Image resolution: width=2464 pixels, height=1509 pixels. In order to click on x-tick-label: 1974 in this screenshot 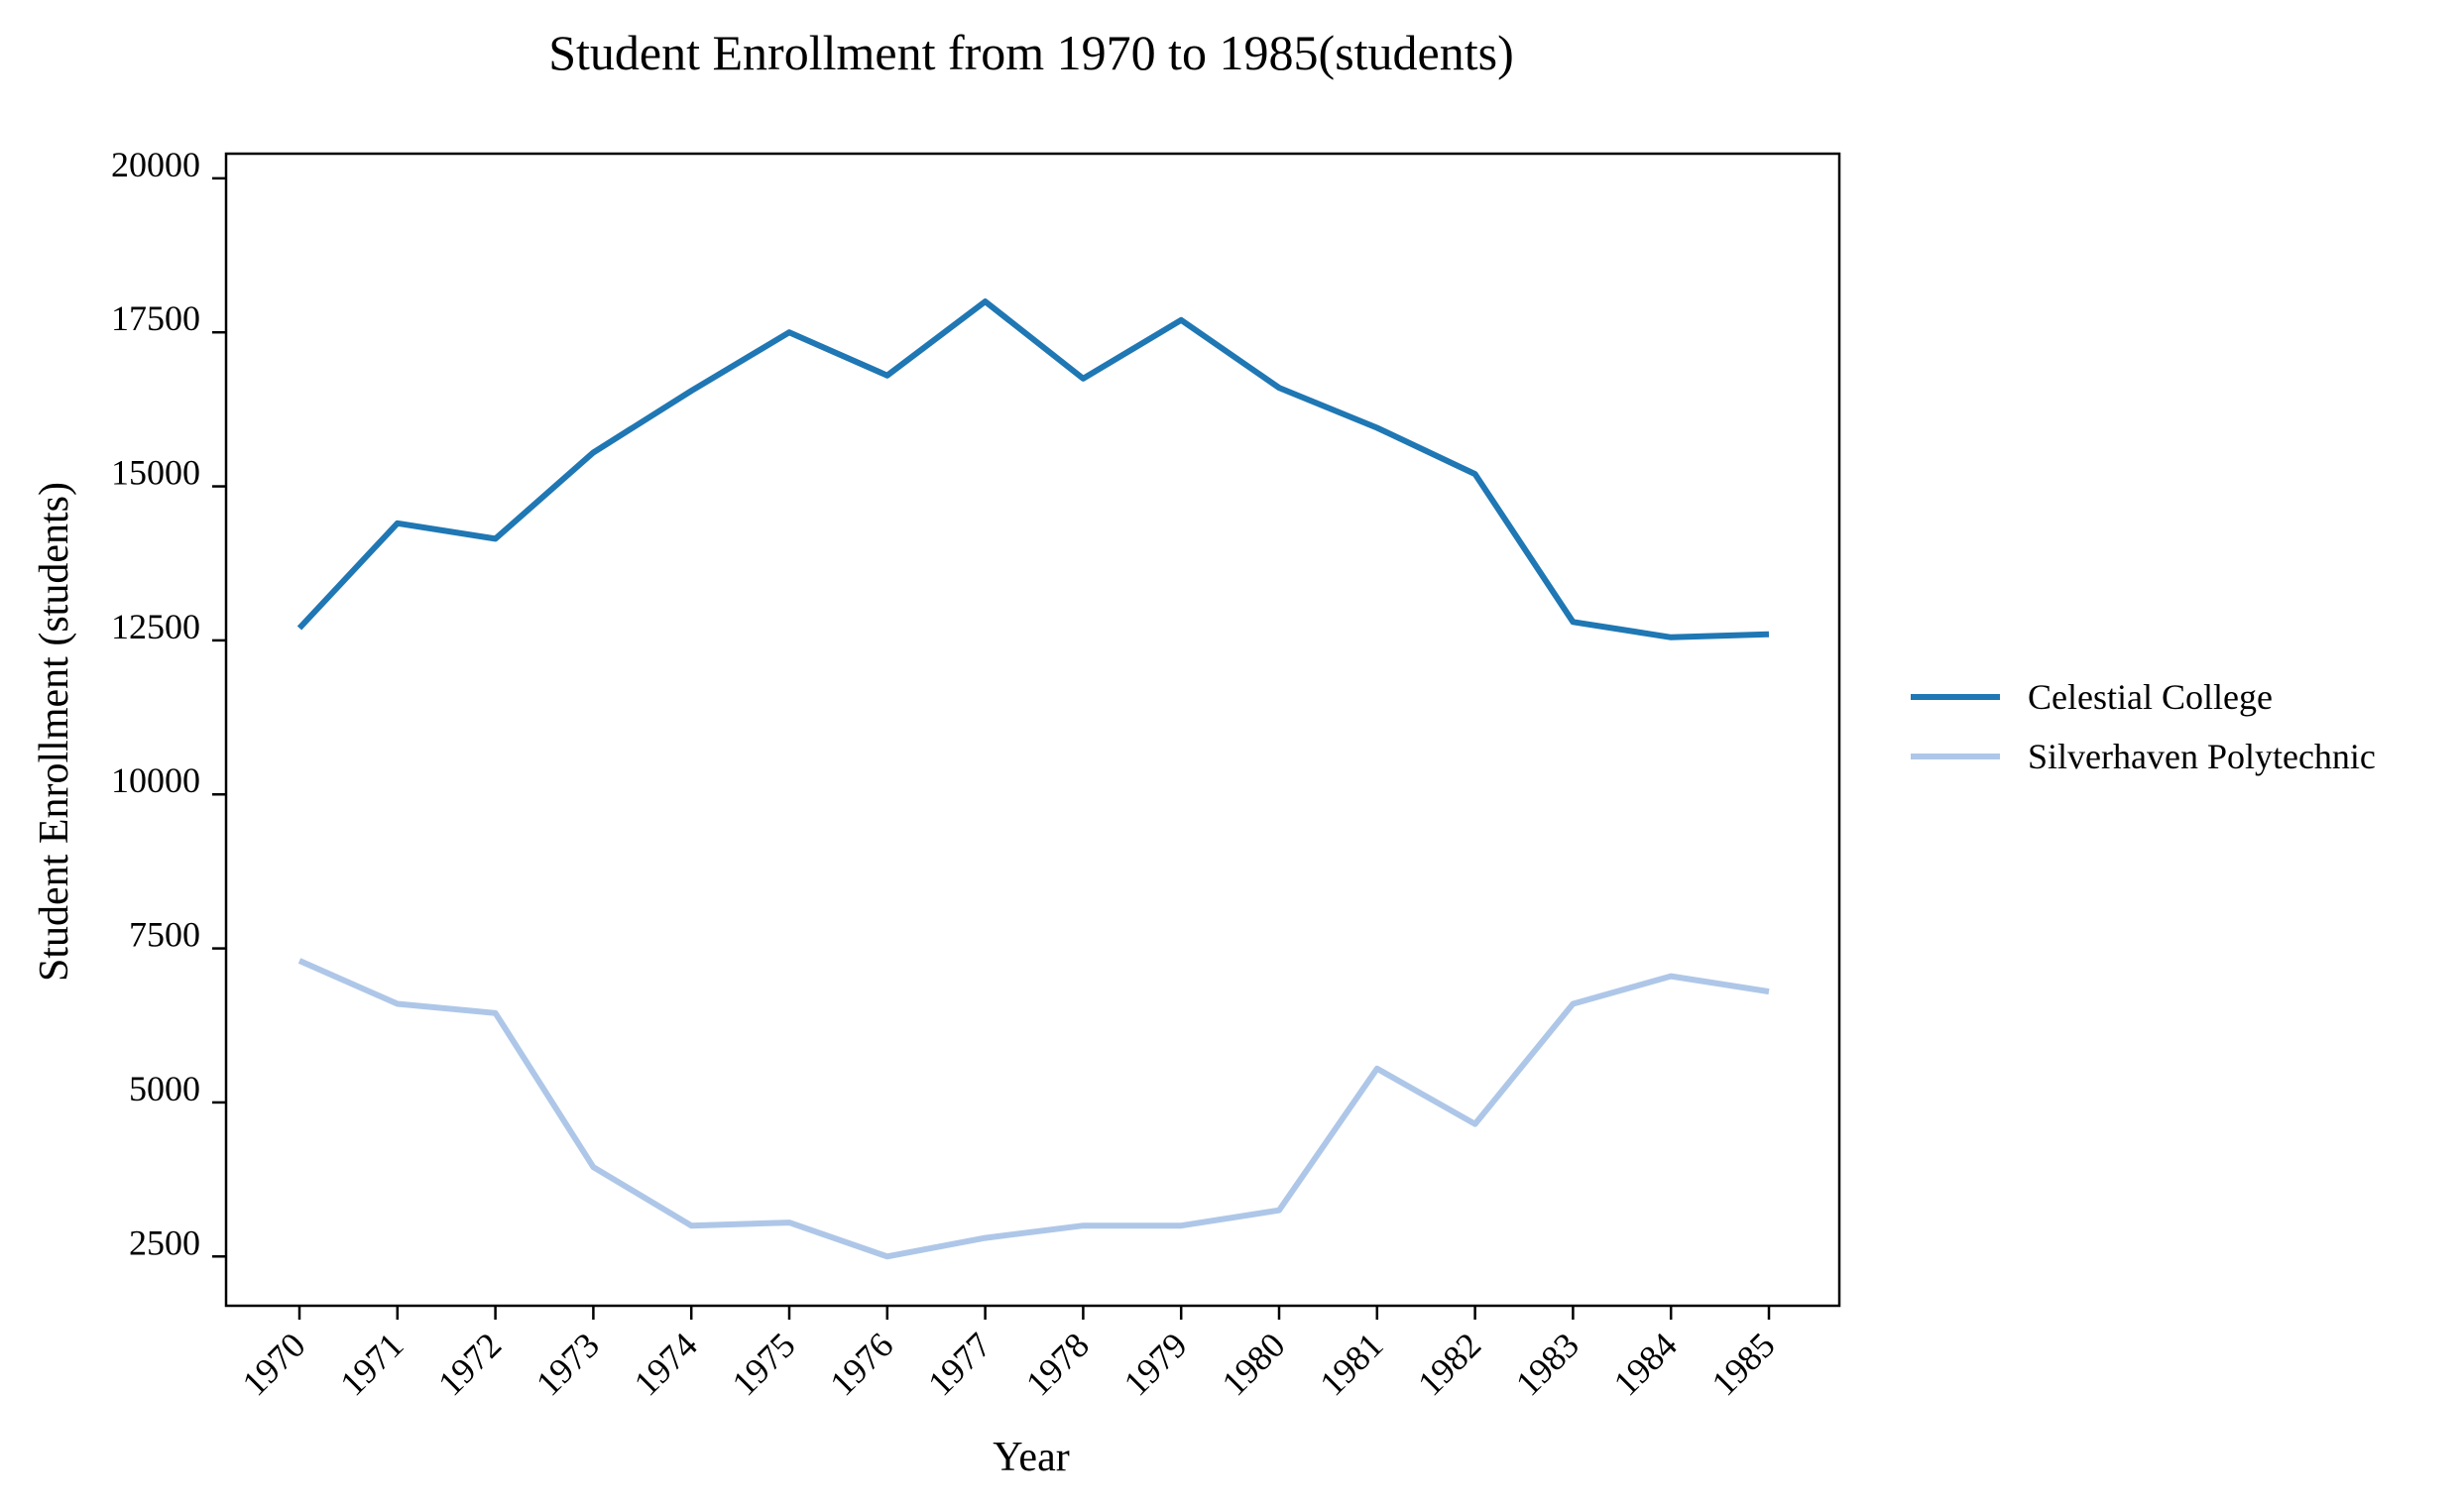, I will do `click(666, 1364)`.